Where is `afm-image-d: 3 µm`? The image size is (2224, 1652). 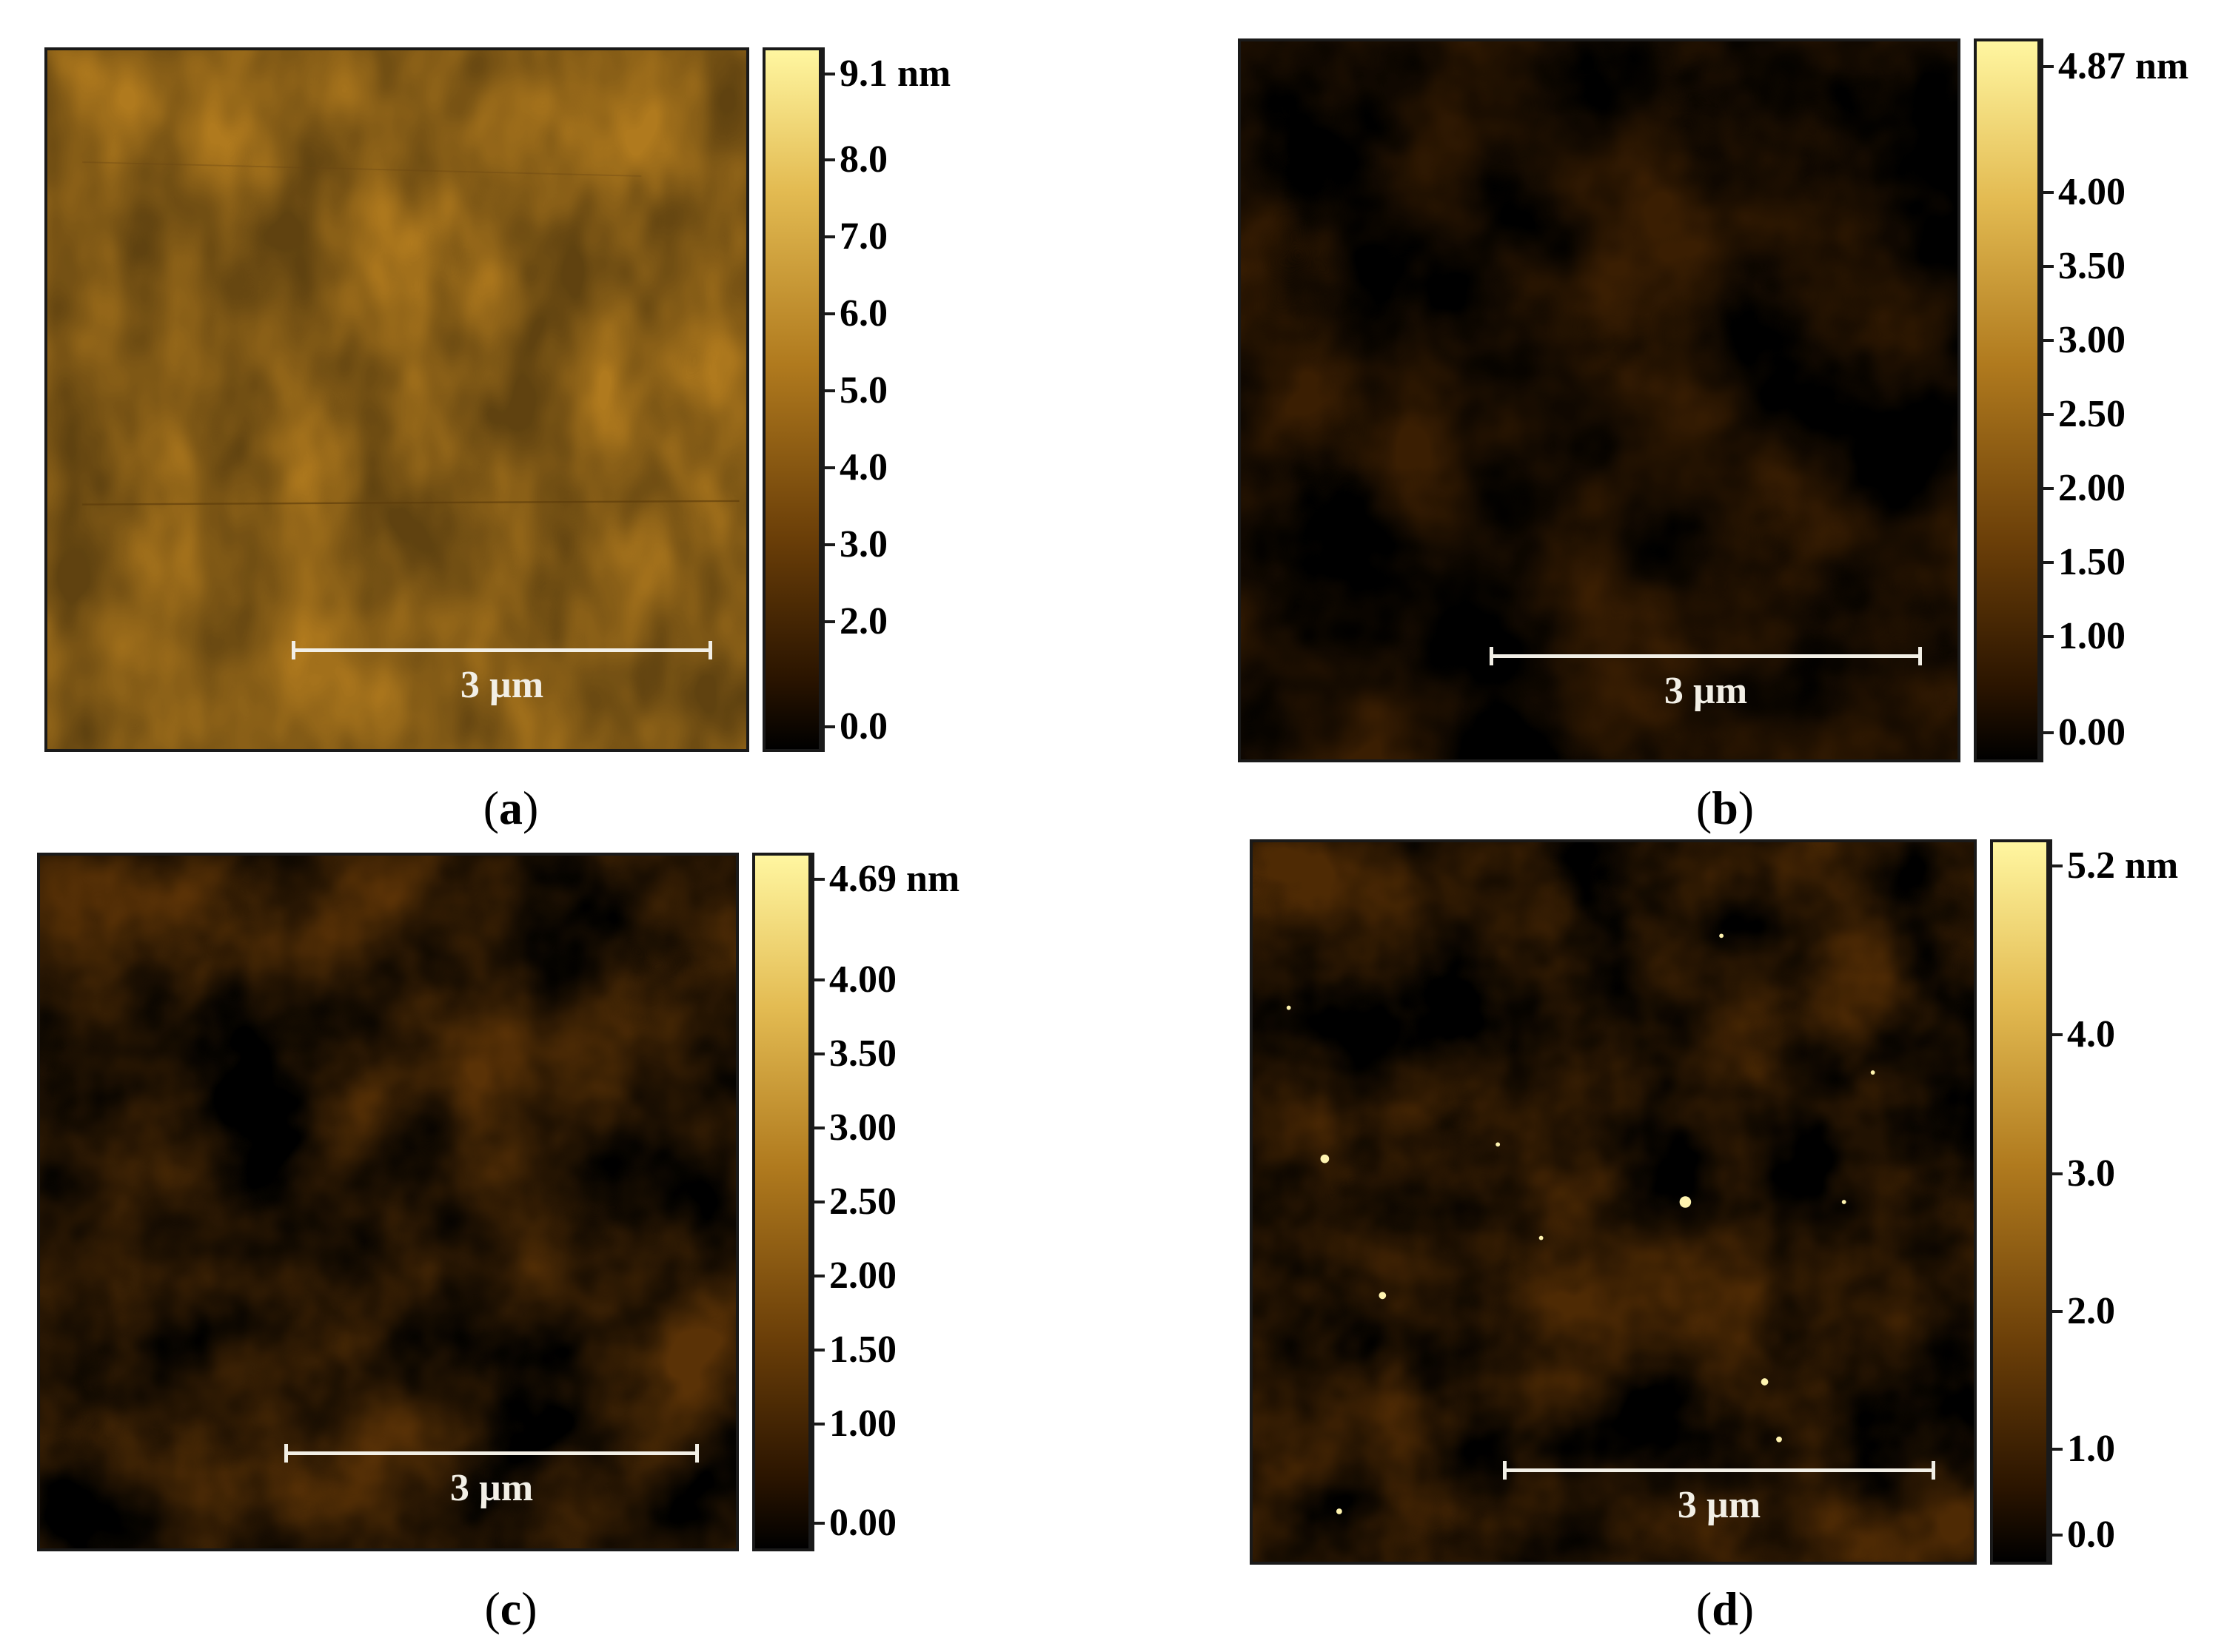
afm-image-d: 3 µm is located at coordinates (1614, 1202).